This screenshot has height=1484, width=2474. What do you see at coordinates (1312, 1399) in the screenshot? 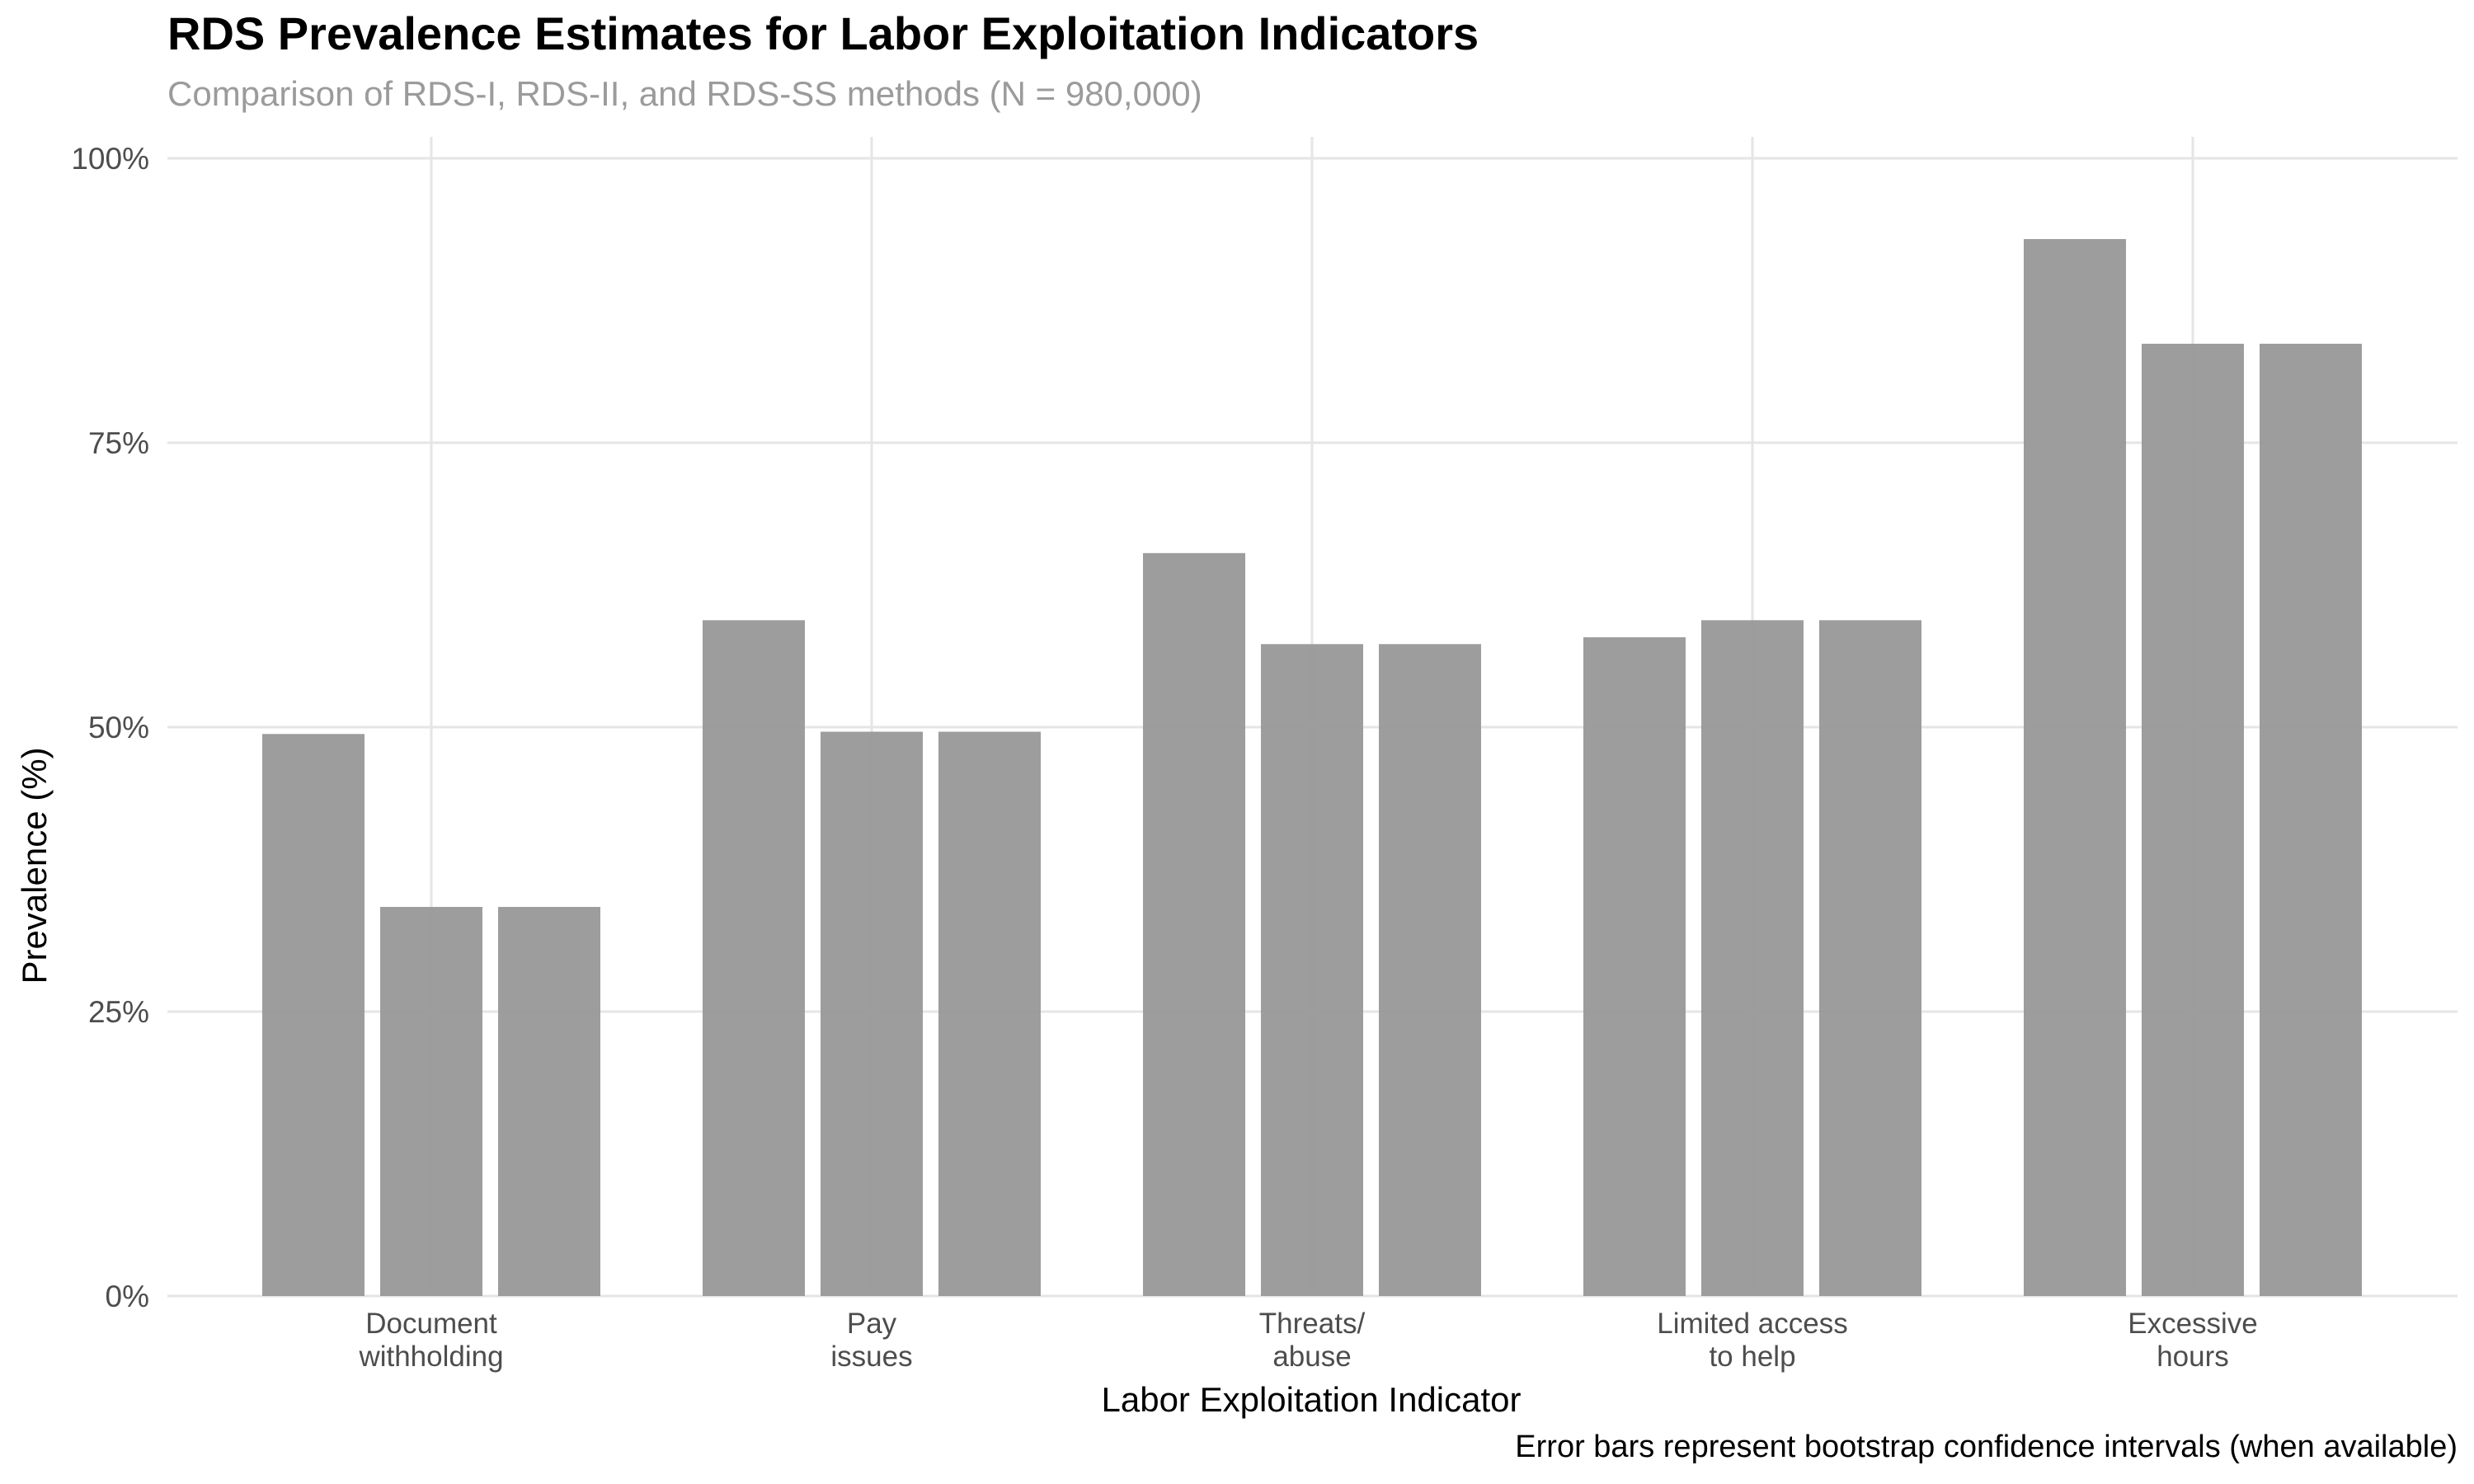
I see `x-axis-label: Labor Exploitation Indicator` at bounding box center [1312, 1399].